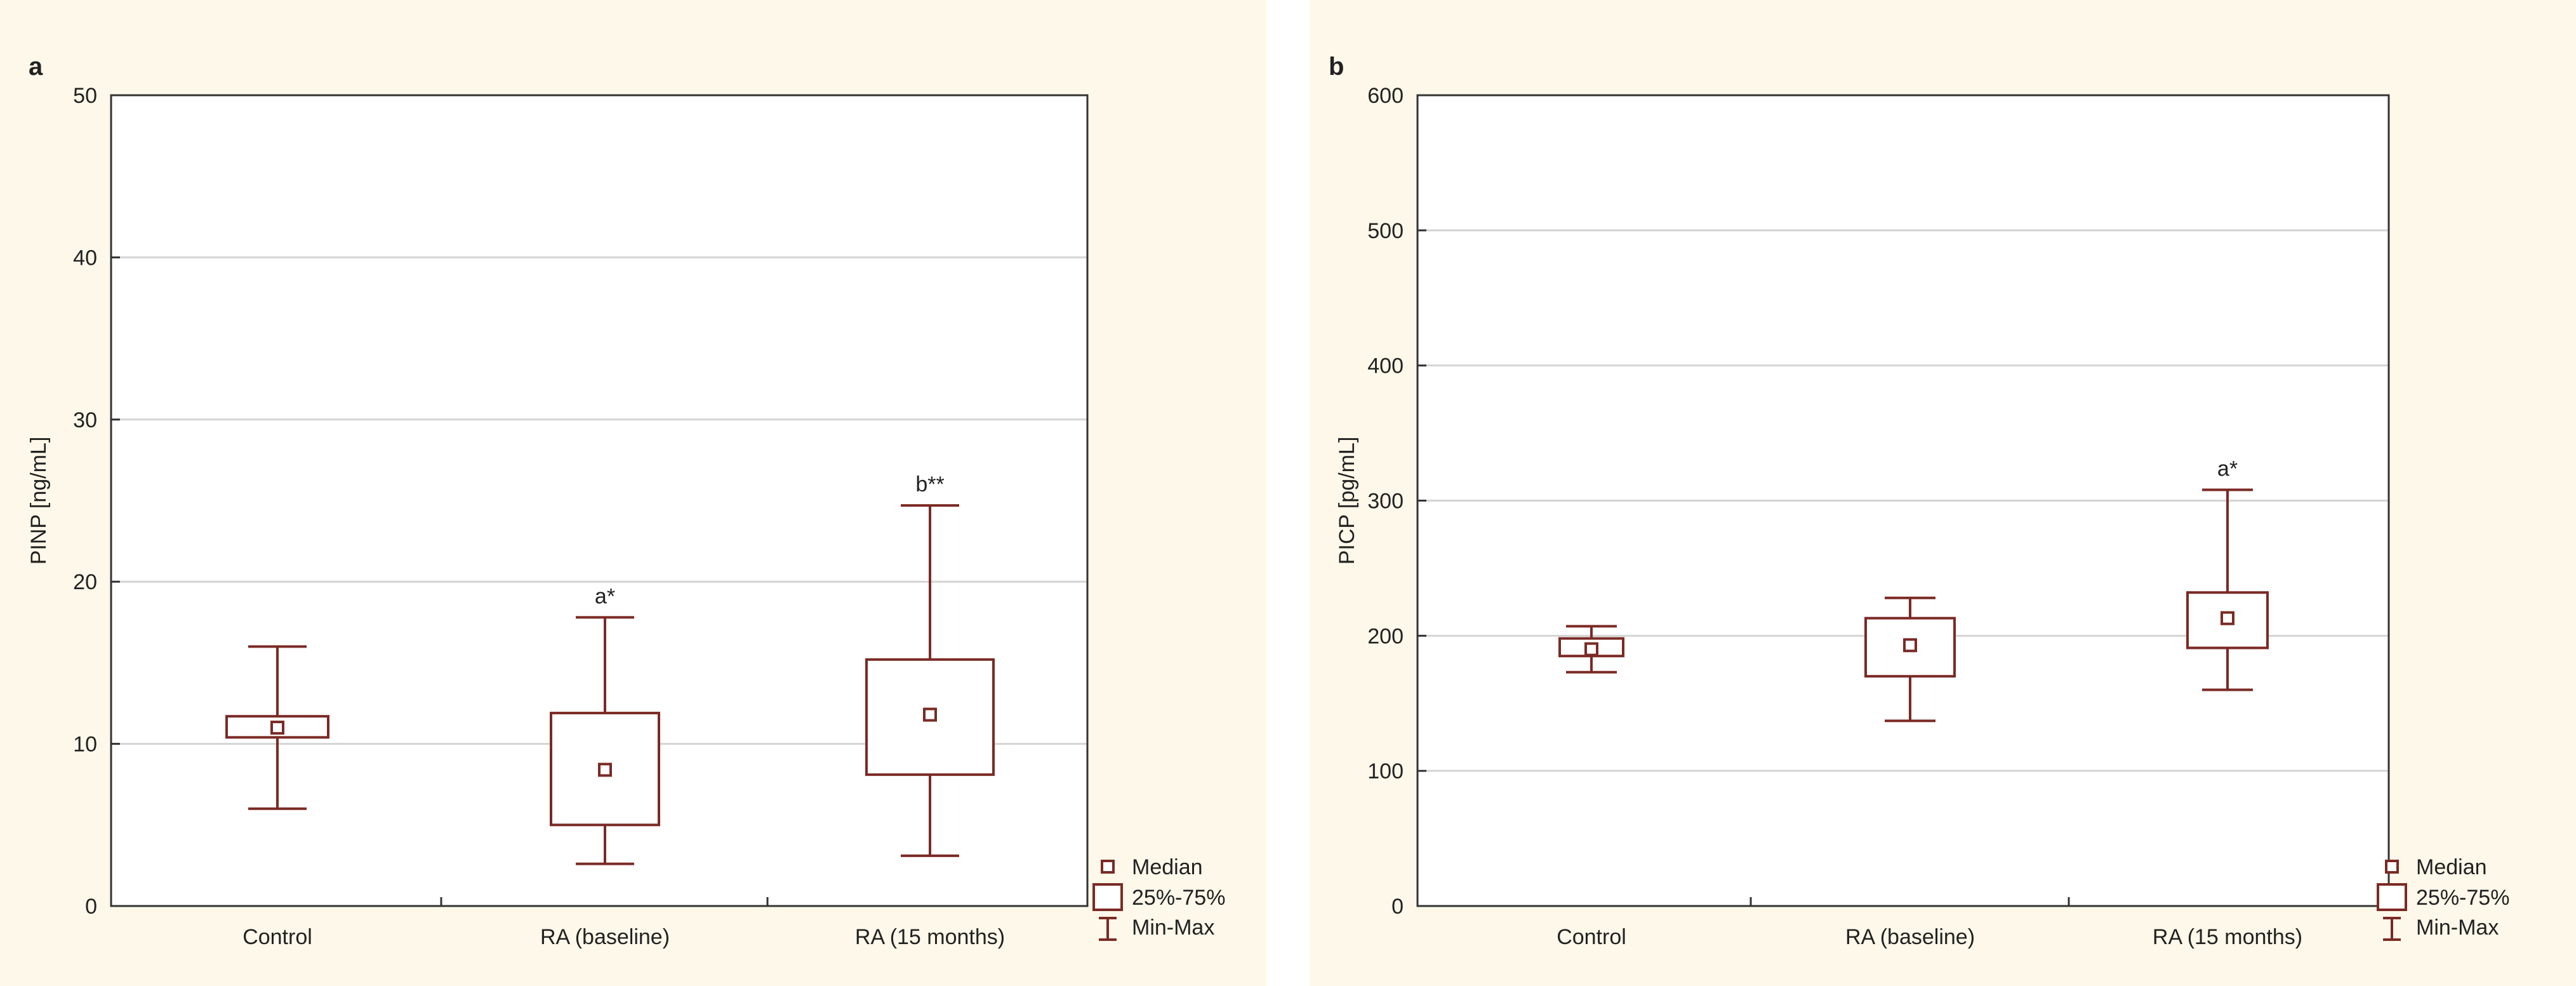  I want to click on y-tick-label: 400, so click(1385, 366).